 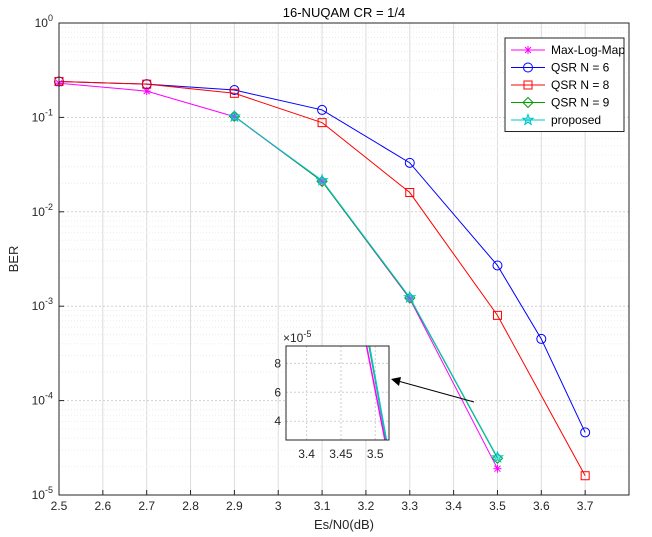 I want to click on inset-y-tick-label: 6, so click(x=277, y=392).